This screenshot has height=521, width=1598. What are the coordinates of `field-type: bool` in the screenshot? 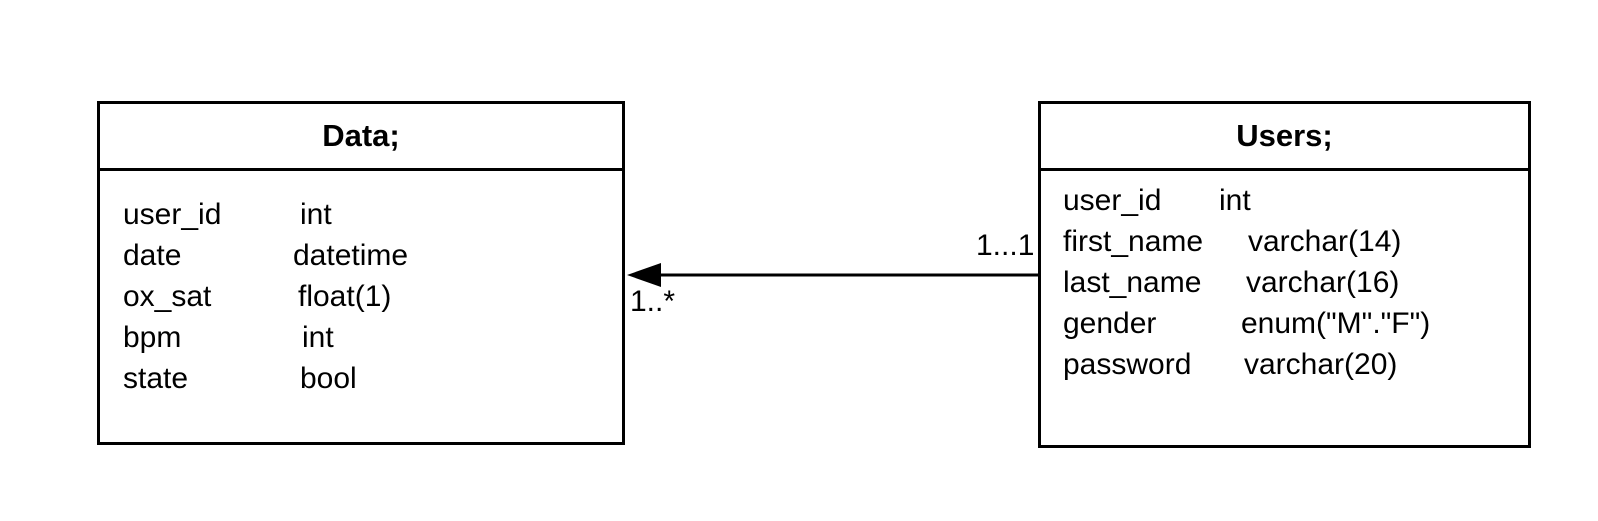 It's located at (328, 378).